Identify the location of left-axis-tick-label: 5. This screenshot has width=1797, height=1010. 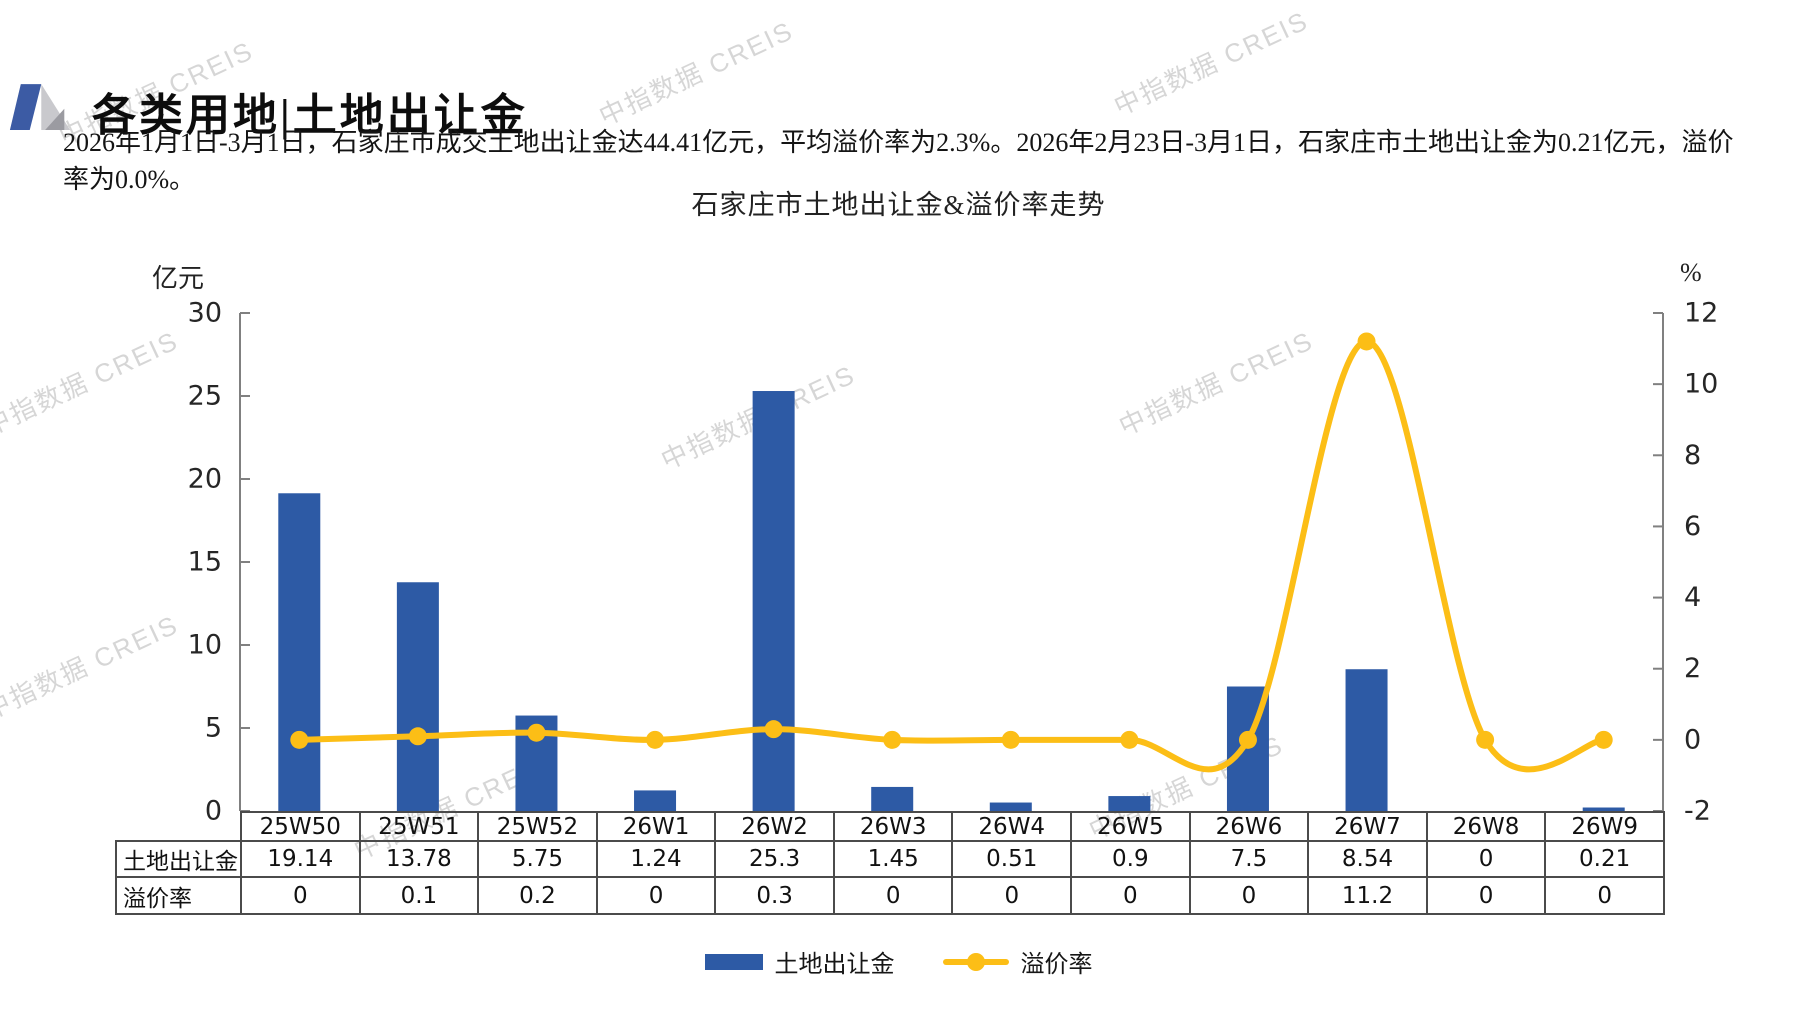
(213, 728).